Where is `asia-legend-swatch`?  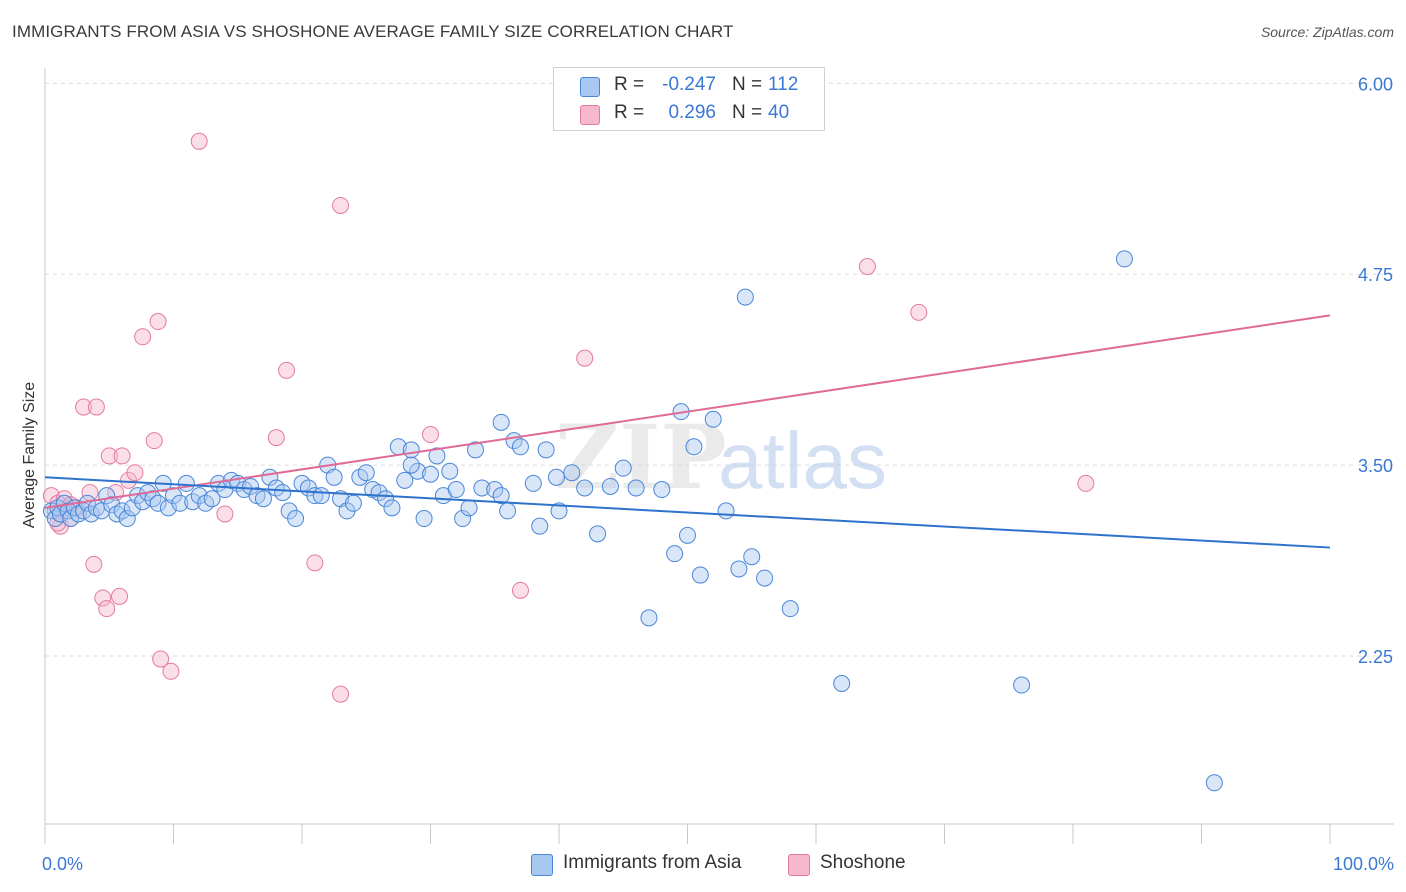
asia-legend-swatch is located at coordinates (542, 865).